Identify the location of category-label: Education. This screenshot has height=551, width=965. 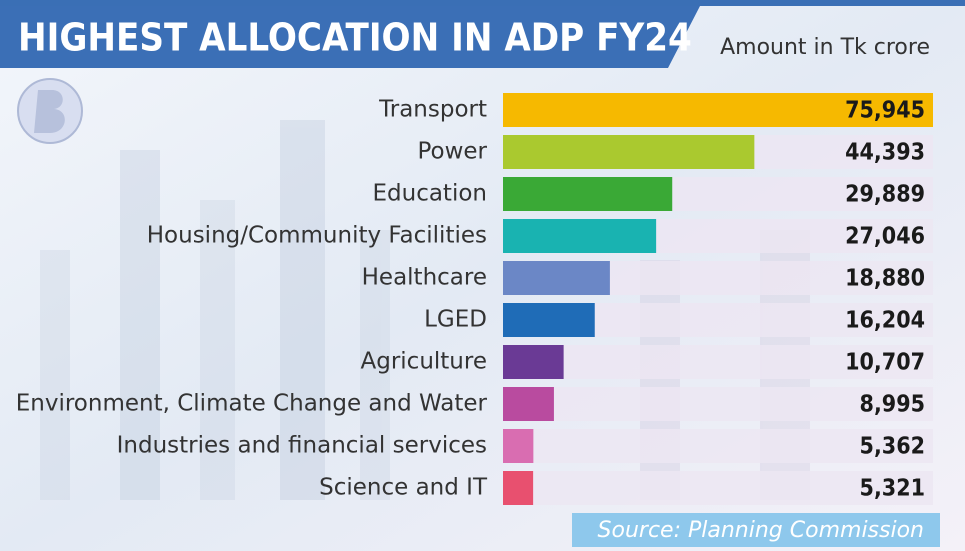
(429, 194).